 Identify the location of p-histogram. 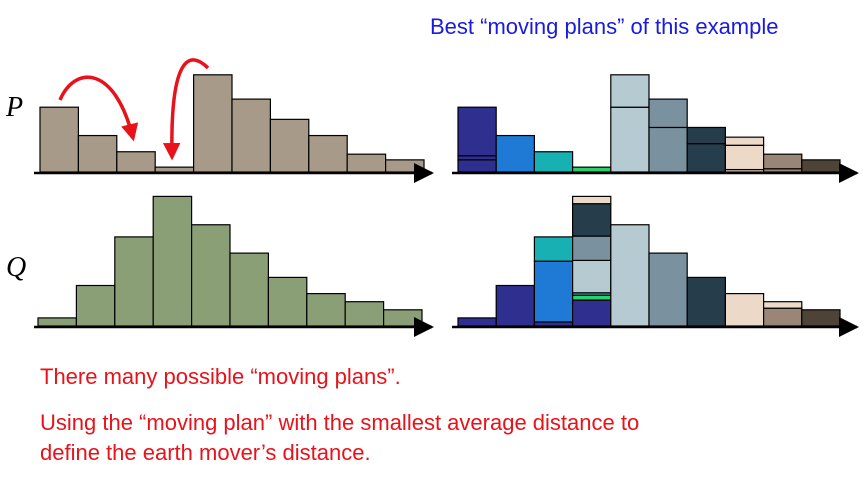
(232, 123).